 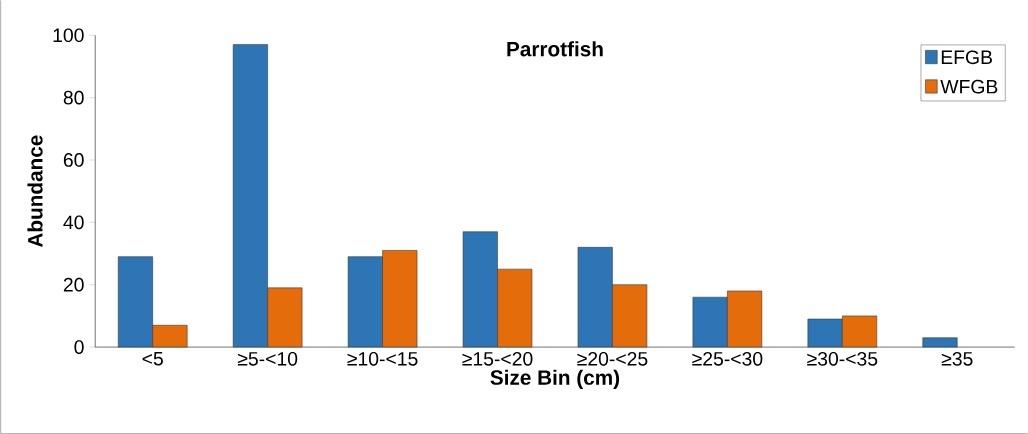 I want to click on x-tick-label: <5, so click(x=152, y=358).